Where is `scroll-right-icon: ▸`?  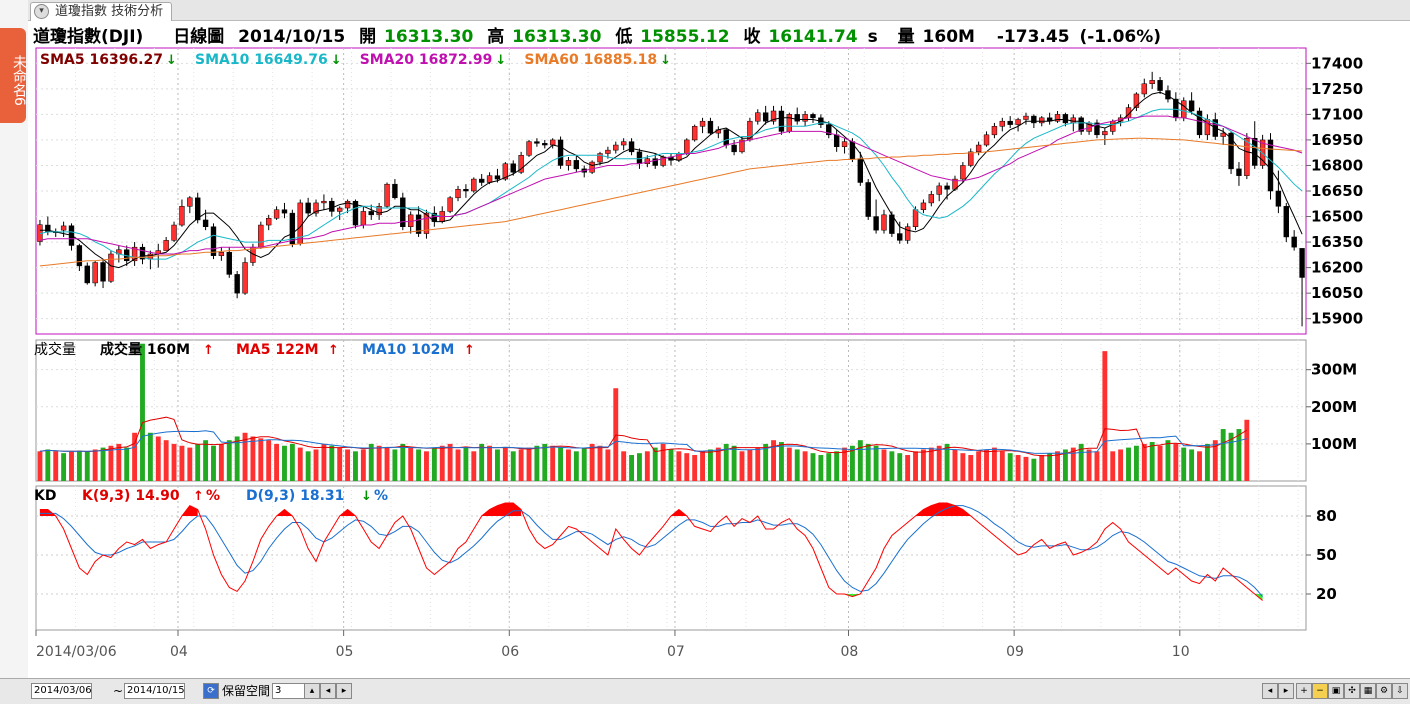 scroll-right-icon: ▸ is located at coordinates (344, 691).